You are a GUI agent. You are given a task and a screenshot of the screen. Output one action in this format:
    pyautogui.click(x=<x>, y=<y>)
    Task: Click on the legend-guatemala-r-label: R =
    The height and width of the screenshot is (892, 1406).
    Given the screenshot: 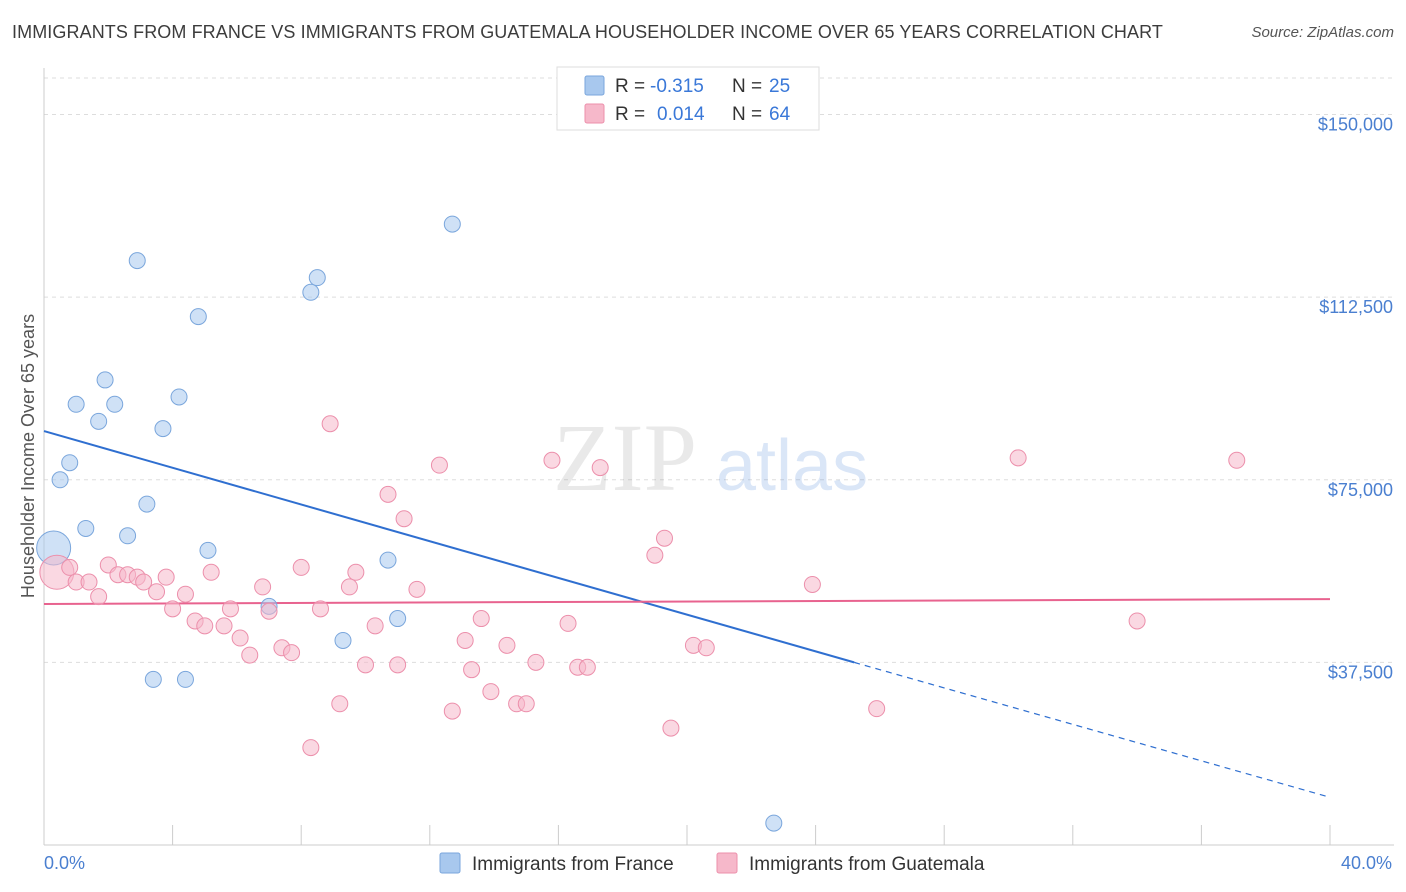 What is the action you would take?
    pyautogui.click(x=630, y=114)
    